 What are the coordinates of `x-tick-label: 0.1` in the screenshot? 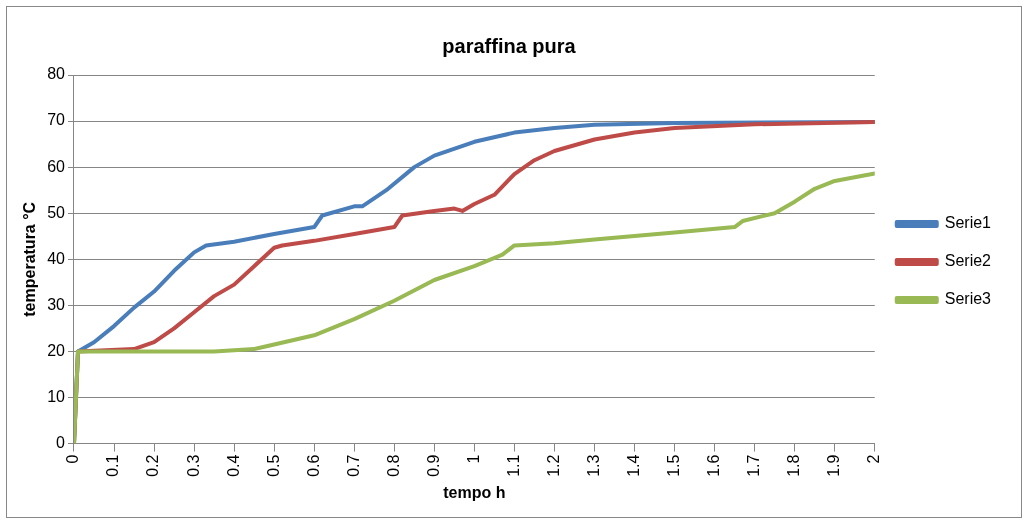 It's located at (113, 465).